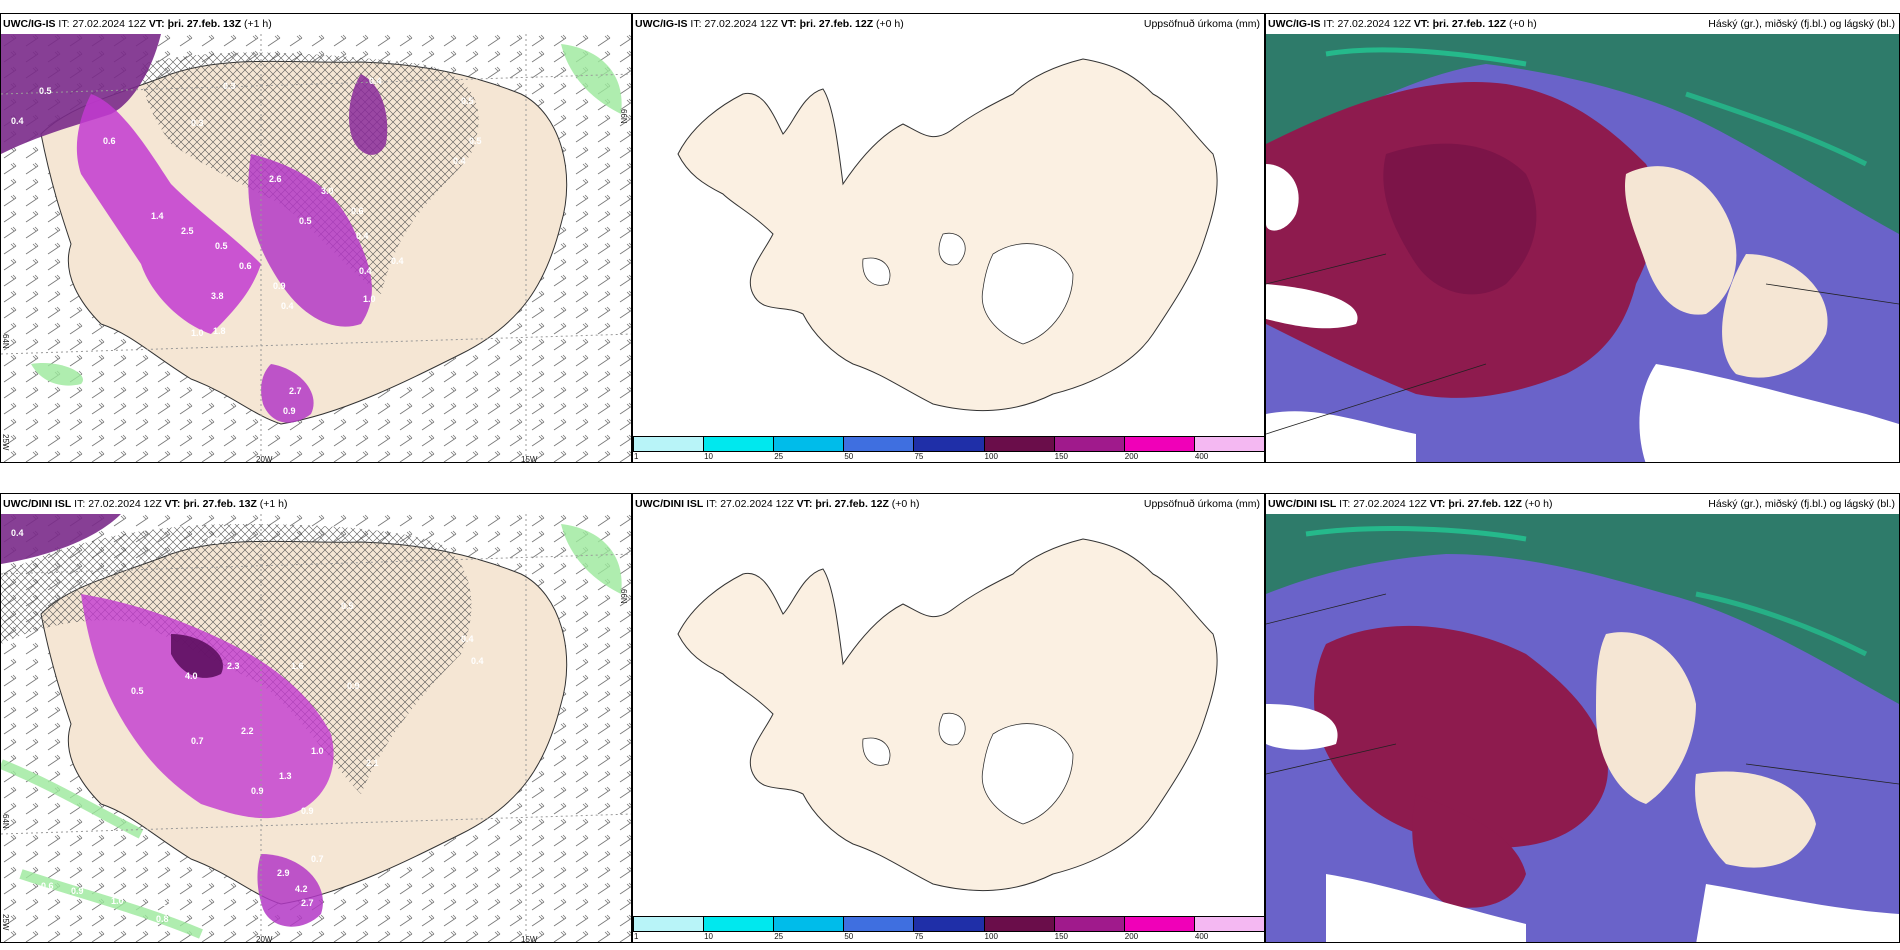 The height and width of the screenshot is (950, 1900). I want to click on precip-label: 2.3, so click(233, 666).